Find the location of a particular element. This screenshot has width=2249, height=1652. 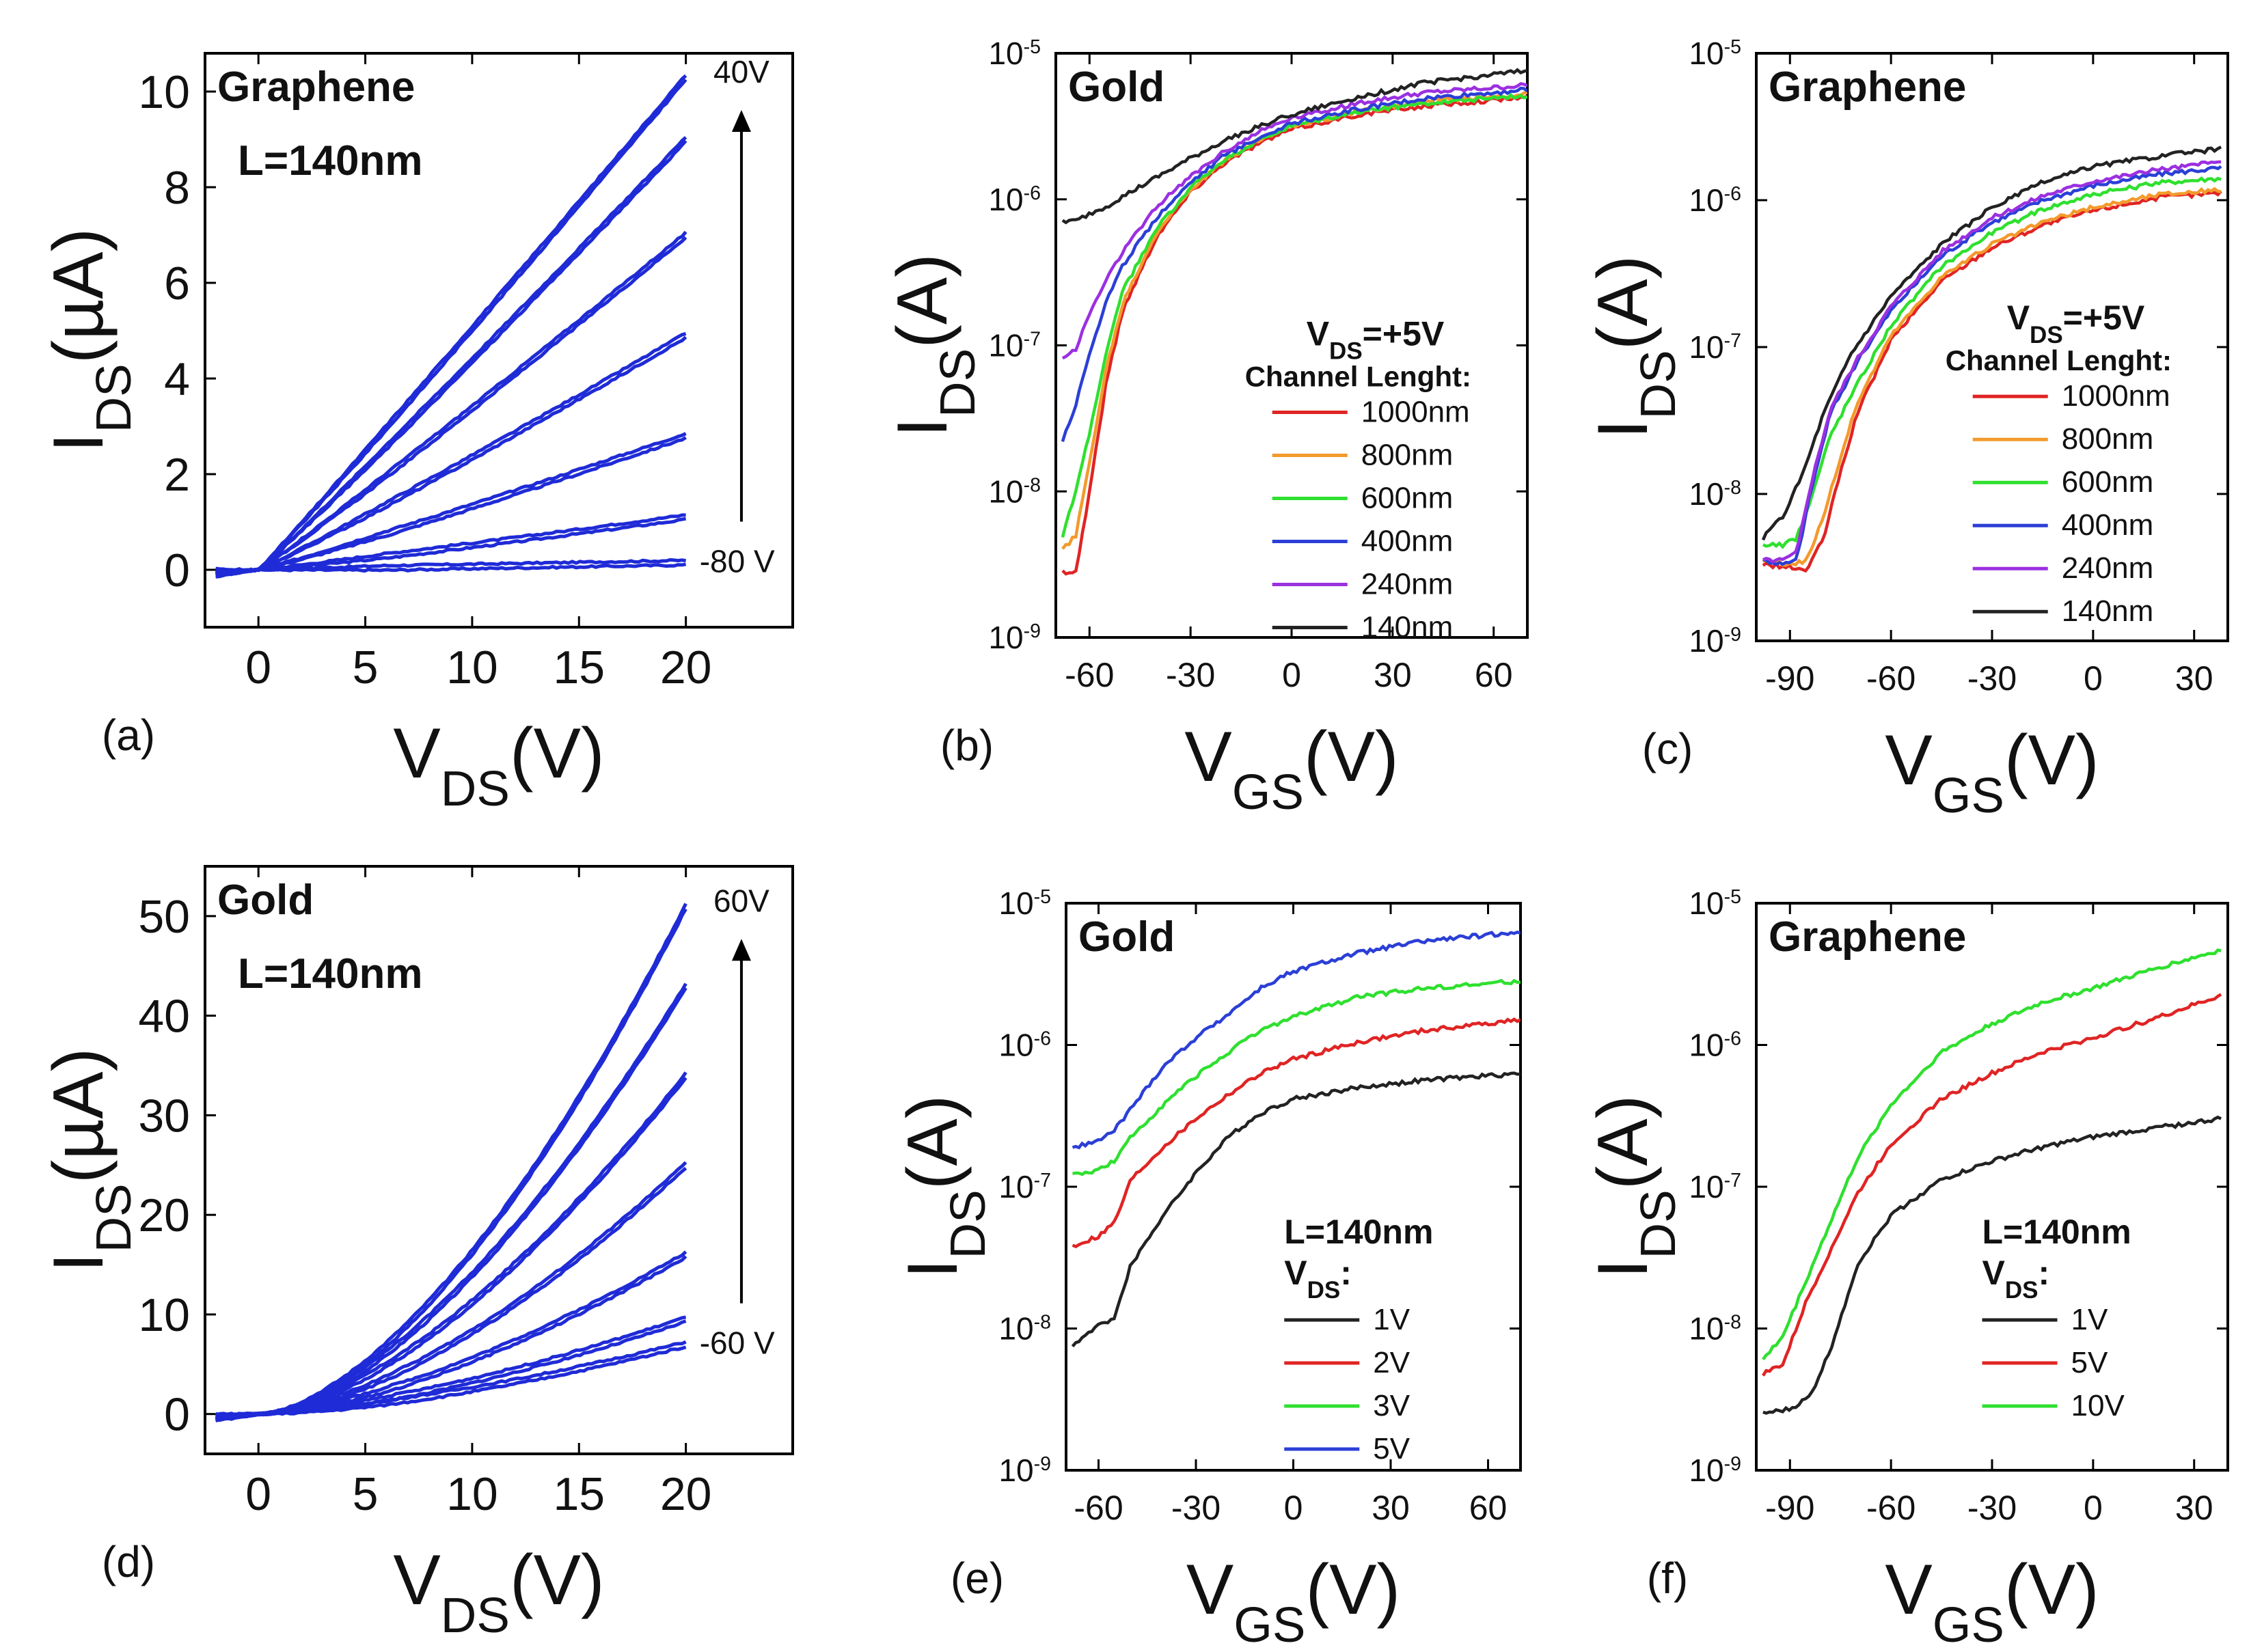

legend-label: 10V is located at coordinates (2098, 1405).